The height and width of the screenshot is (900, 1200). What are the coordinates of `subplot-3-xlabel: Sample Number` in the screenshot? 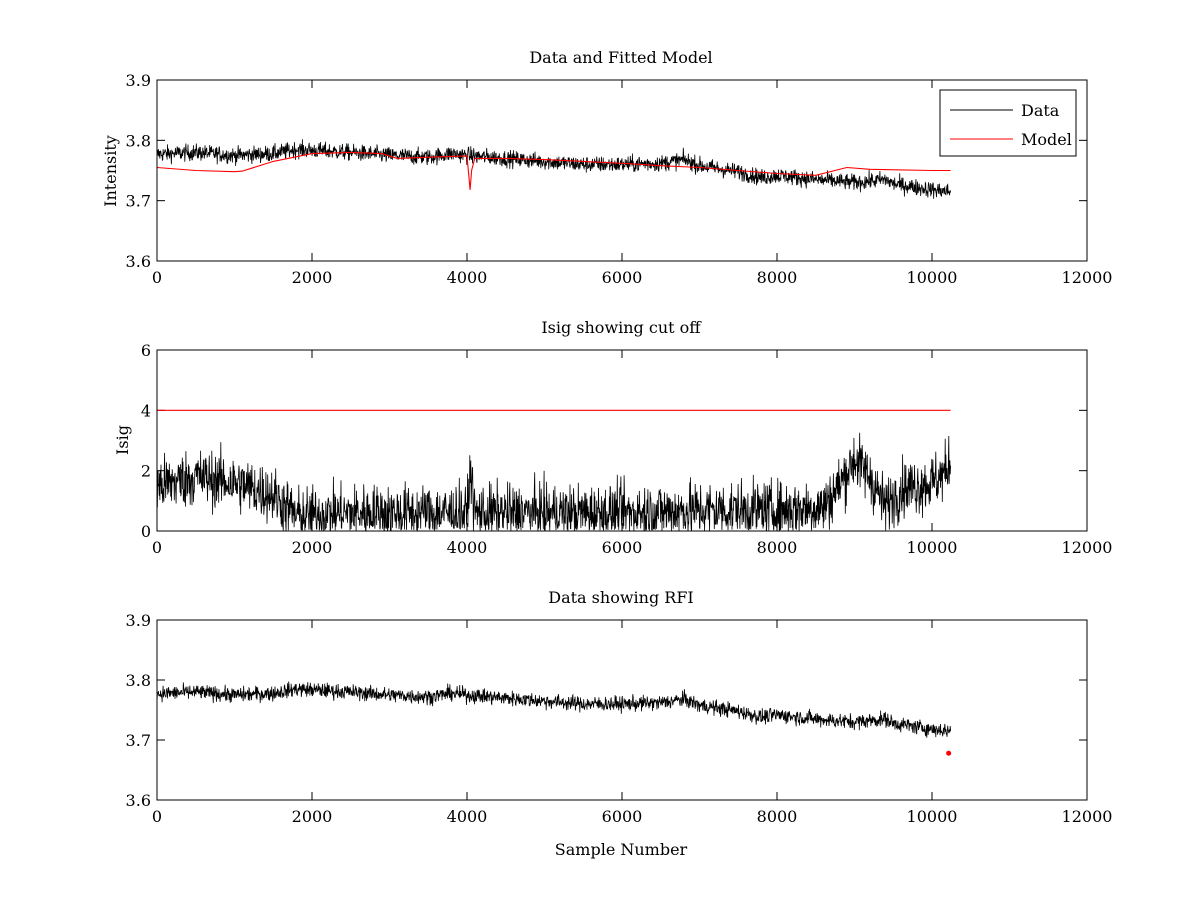 It's located at (621, 849).